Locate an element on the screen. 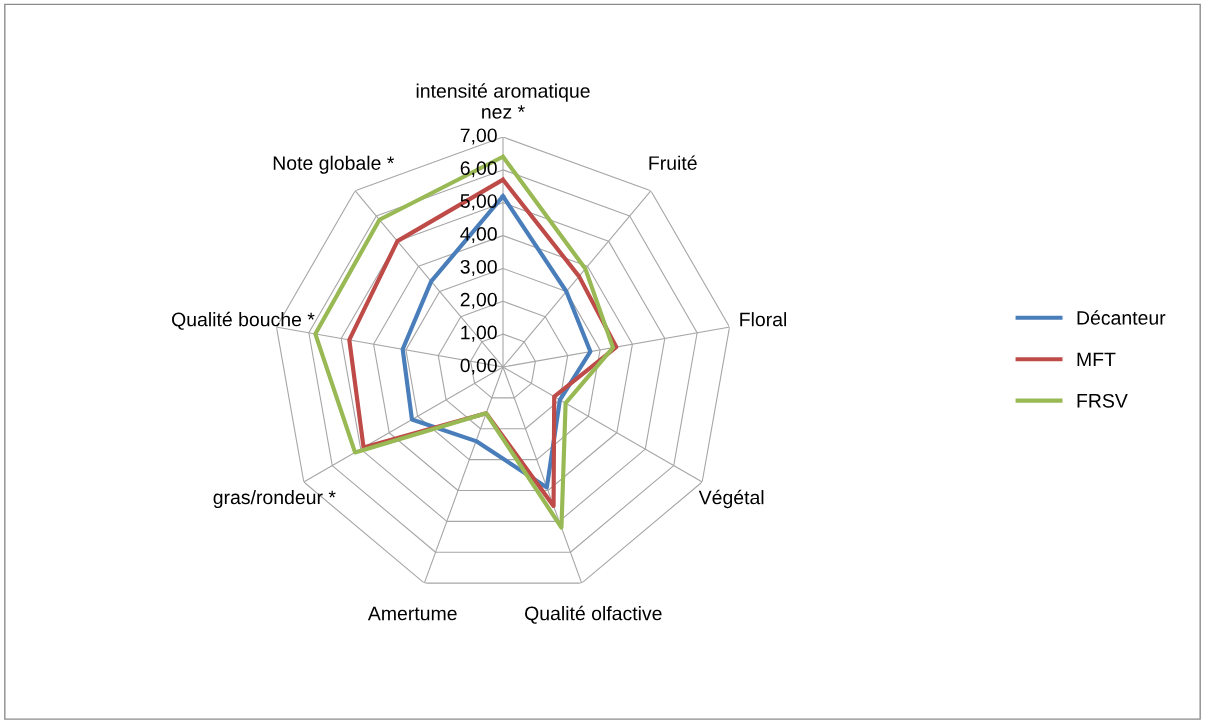 The width and height of the screenshot is (1205, 722). spoke-label: Note globale * is located at coordinates (334, 164).